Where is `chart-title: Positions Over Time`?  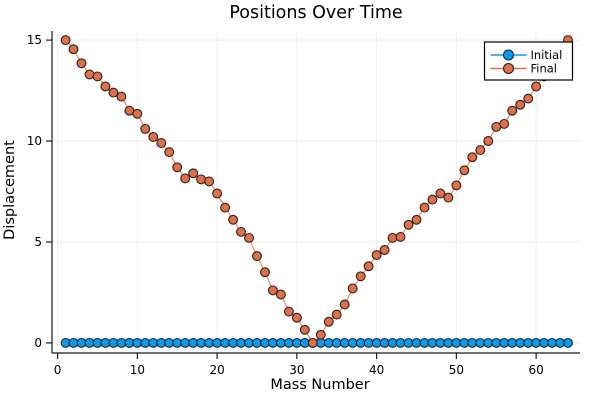
chart-title: Positions Over Time is located at coordinates (315, 13).